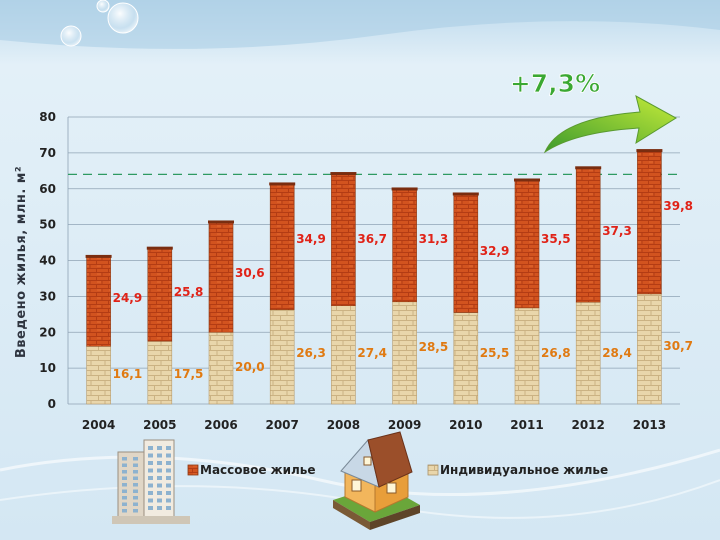 The image size is (720, 540). What do you see at coordinates (311, 353) in the screenshot?
I see `value-label-individual: 26,3` at bounding box center [311, 353].